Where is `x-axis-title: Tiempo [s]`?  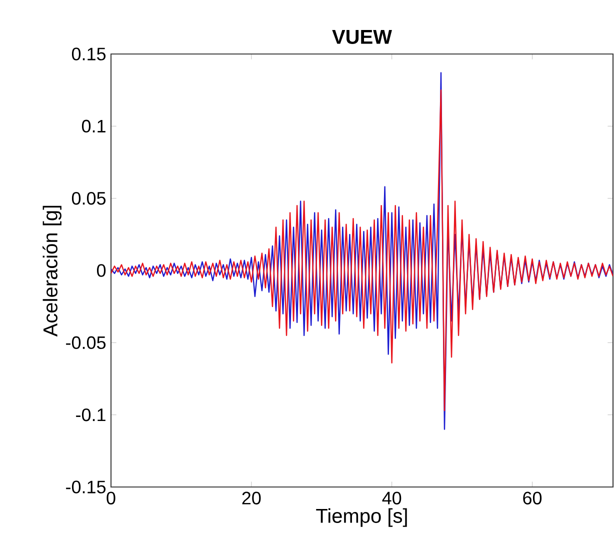 x-axis-title: Tiempo [s] is located at coordinates (361, 517).